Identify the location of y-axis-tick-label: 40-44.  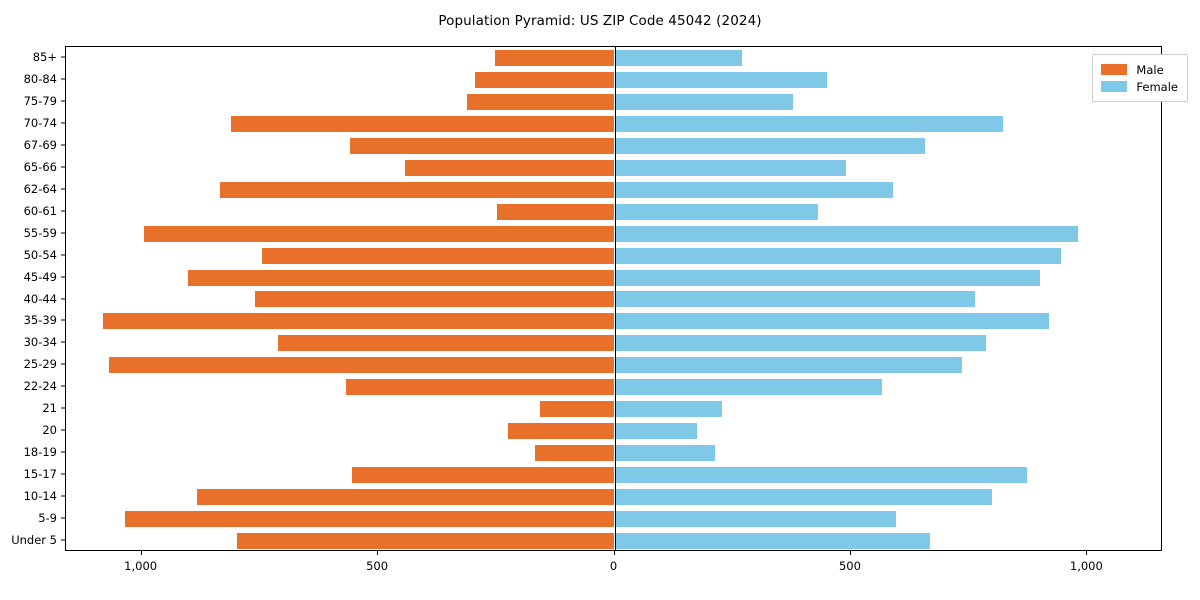
(40, 298).